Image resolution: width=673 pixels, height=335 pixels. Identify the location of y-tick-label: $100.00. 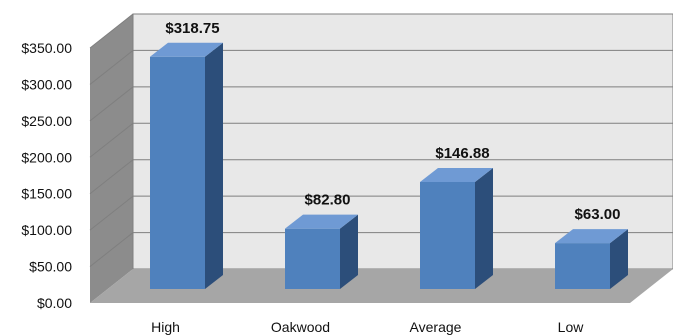
(46, 230).